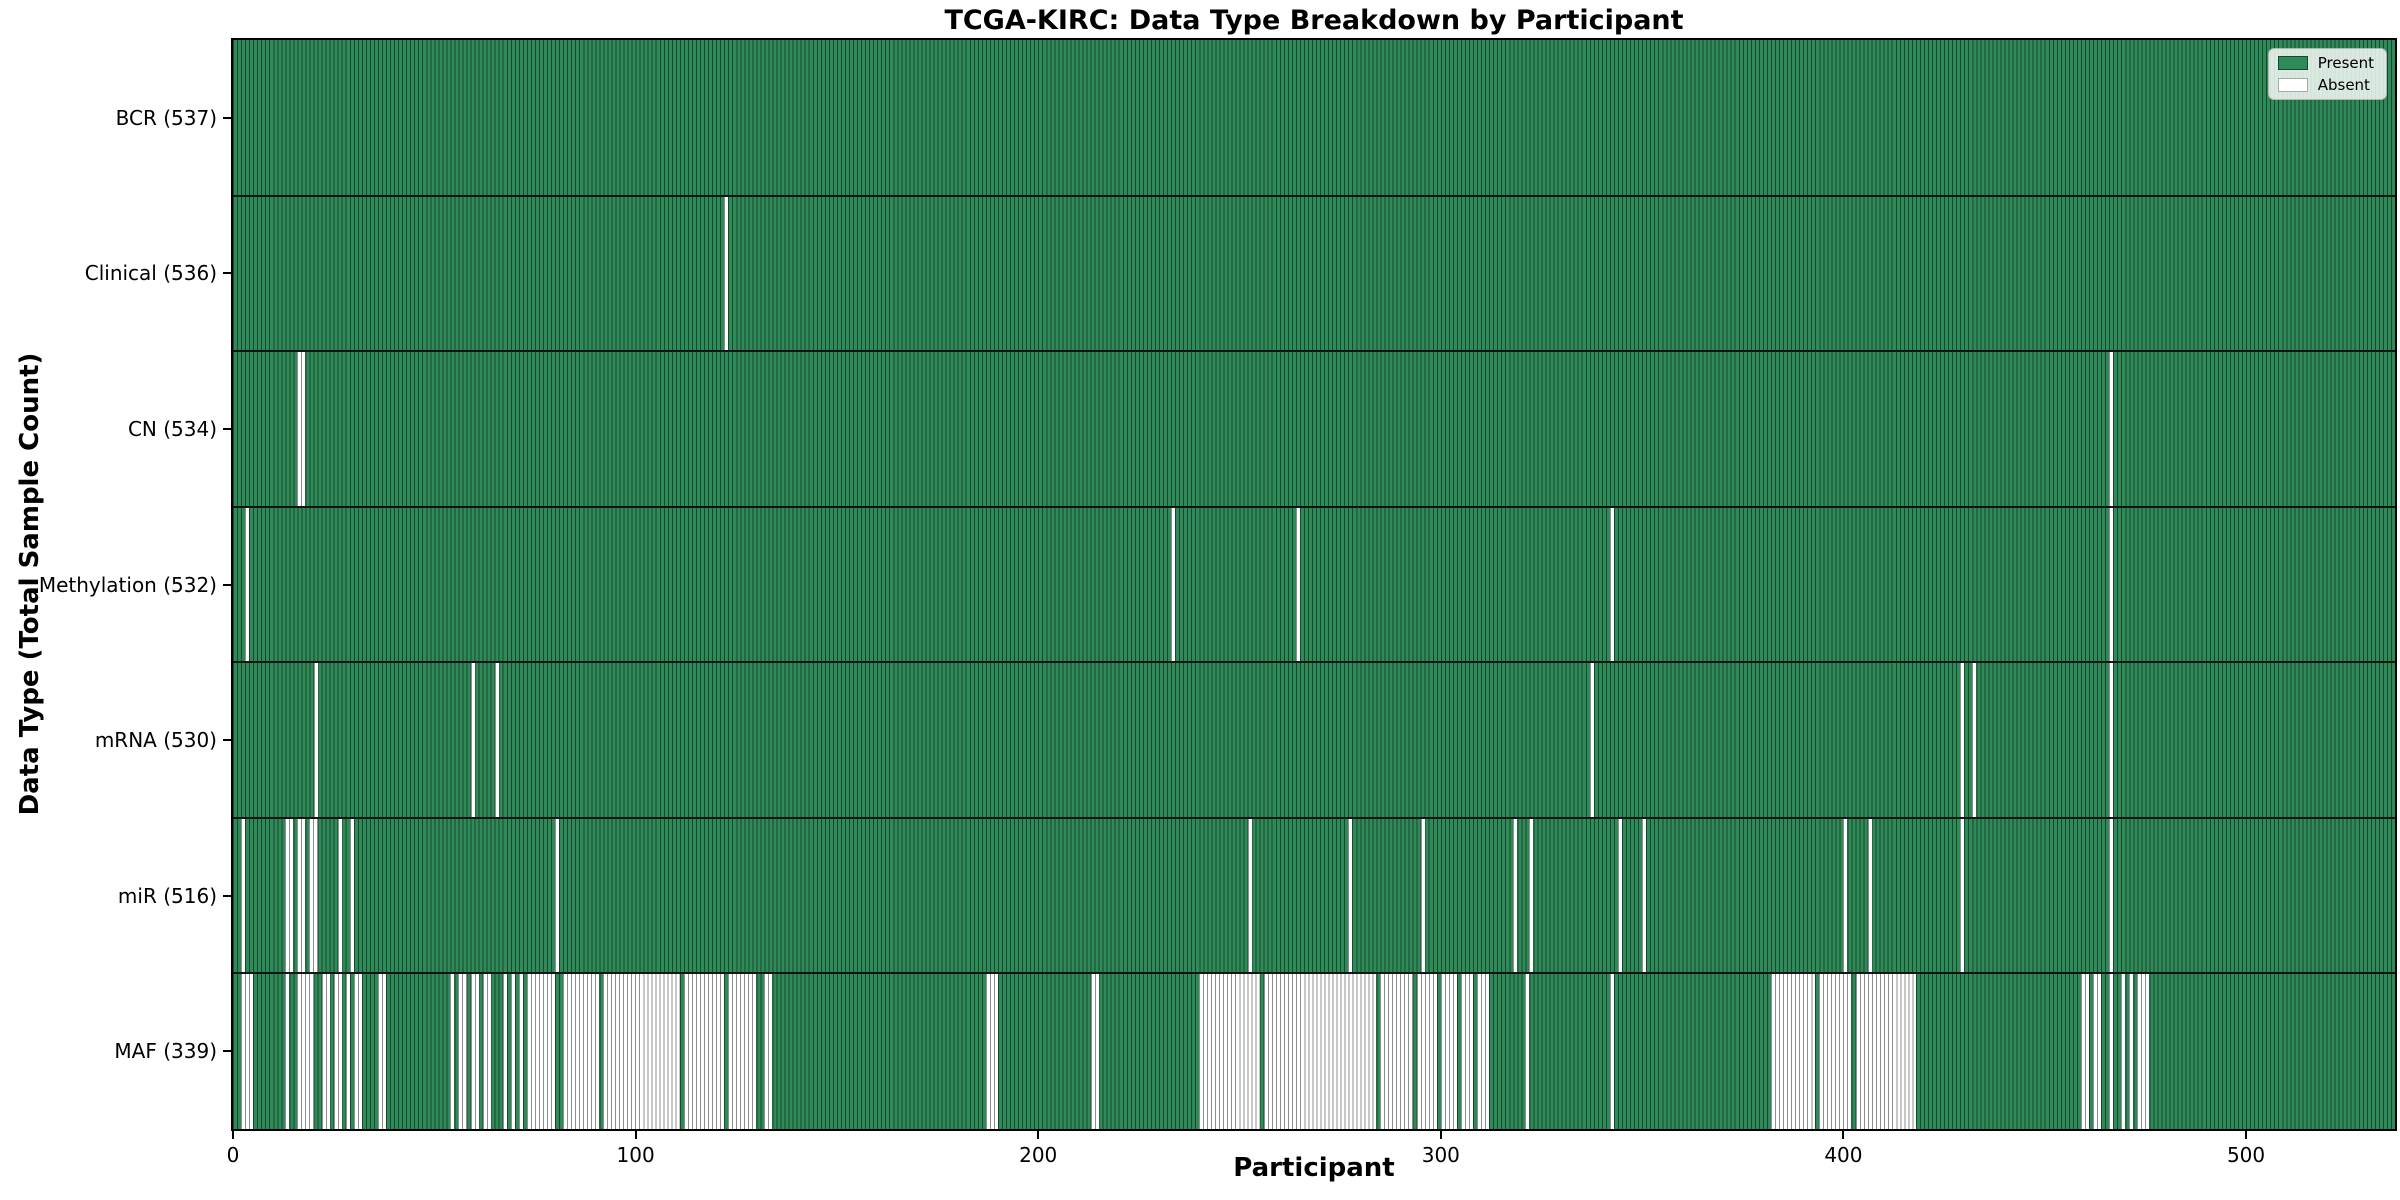  I want to click on y-tick-label-bcr: BCR (537), so click(166, 117).